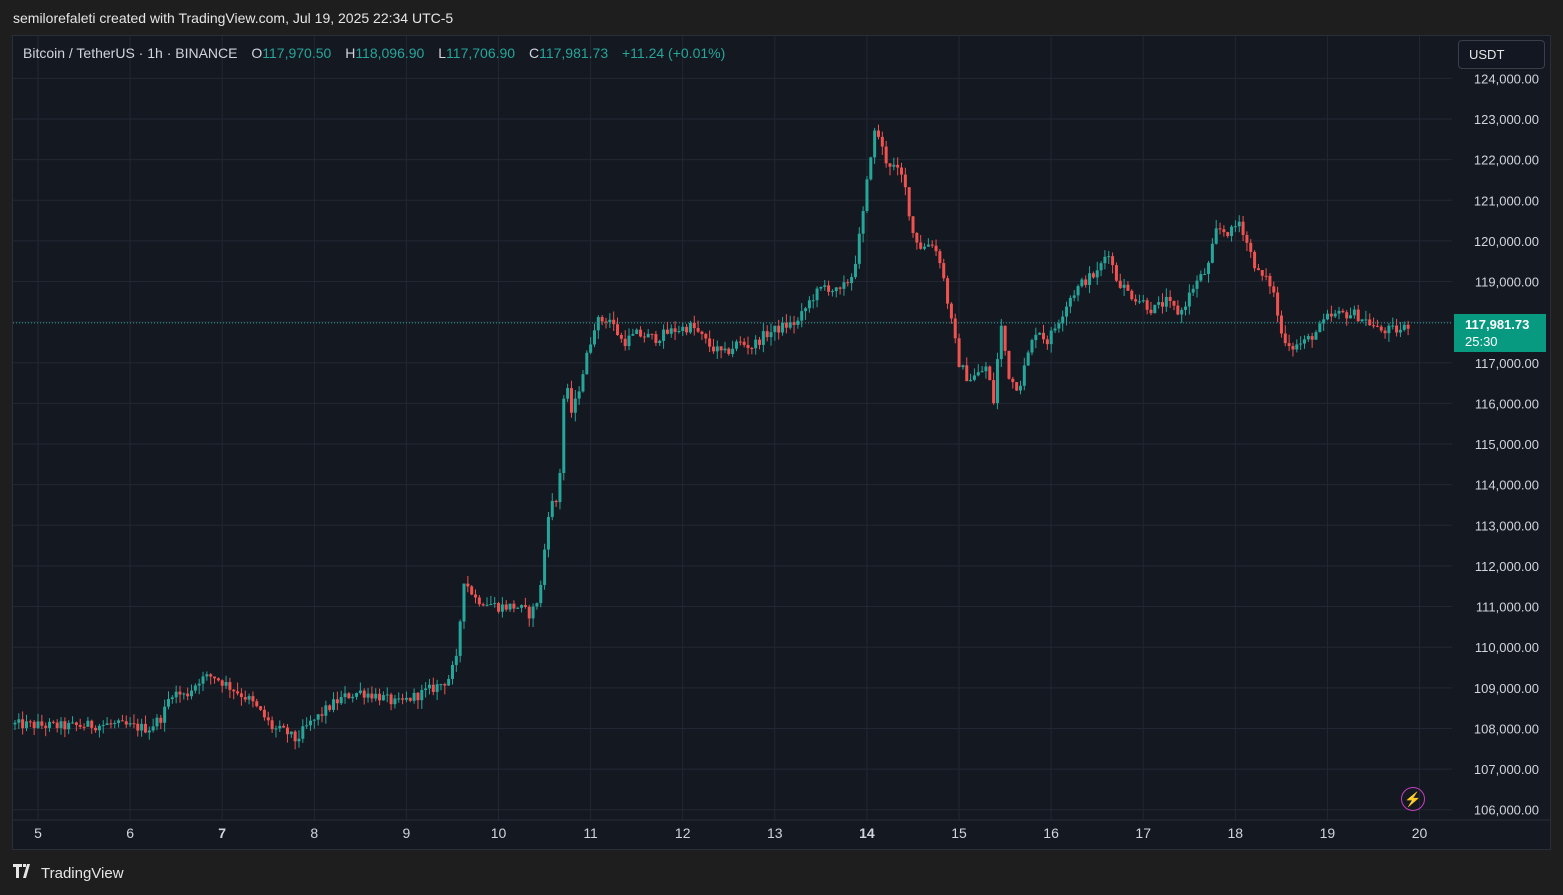  What do you see at coordinates (82, 873) in the screenshot?
I see `footer-brand-name: TradingView` at bounding box center [82, 873].